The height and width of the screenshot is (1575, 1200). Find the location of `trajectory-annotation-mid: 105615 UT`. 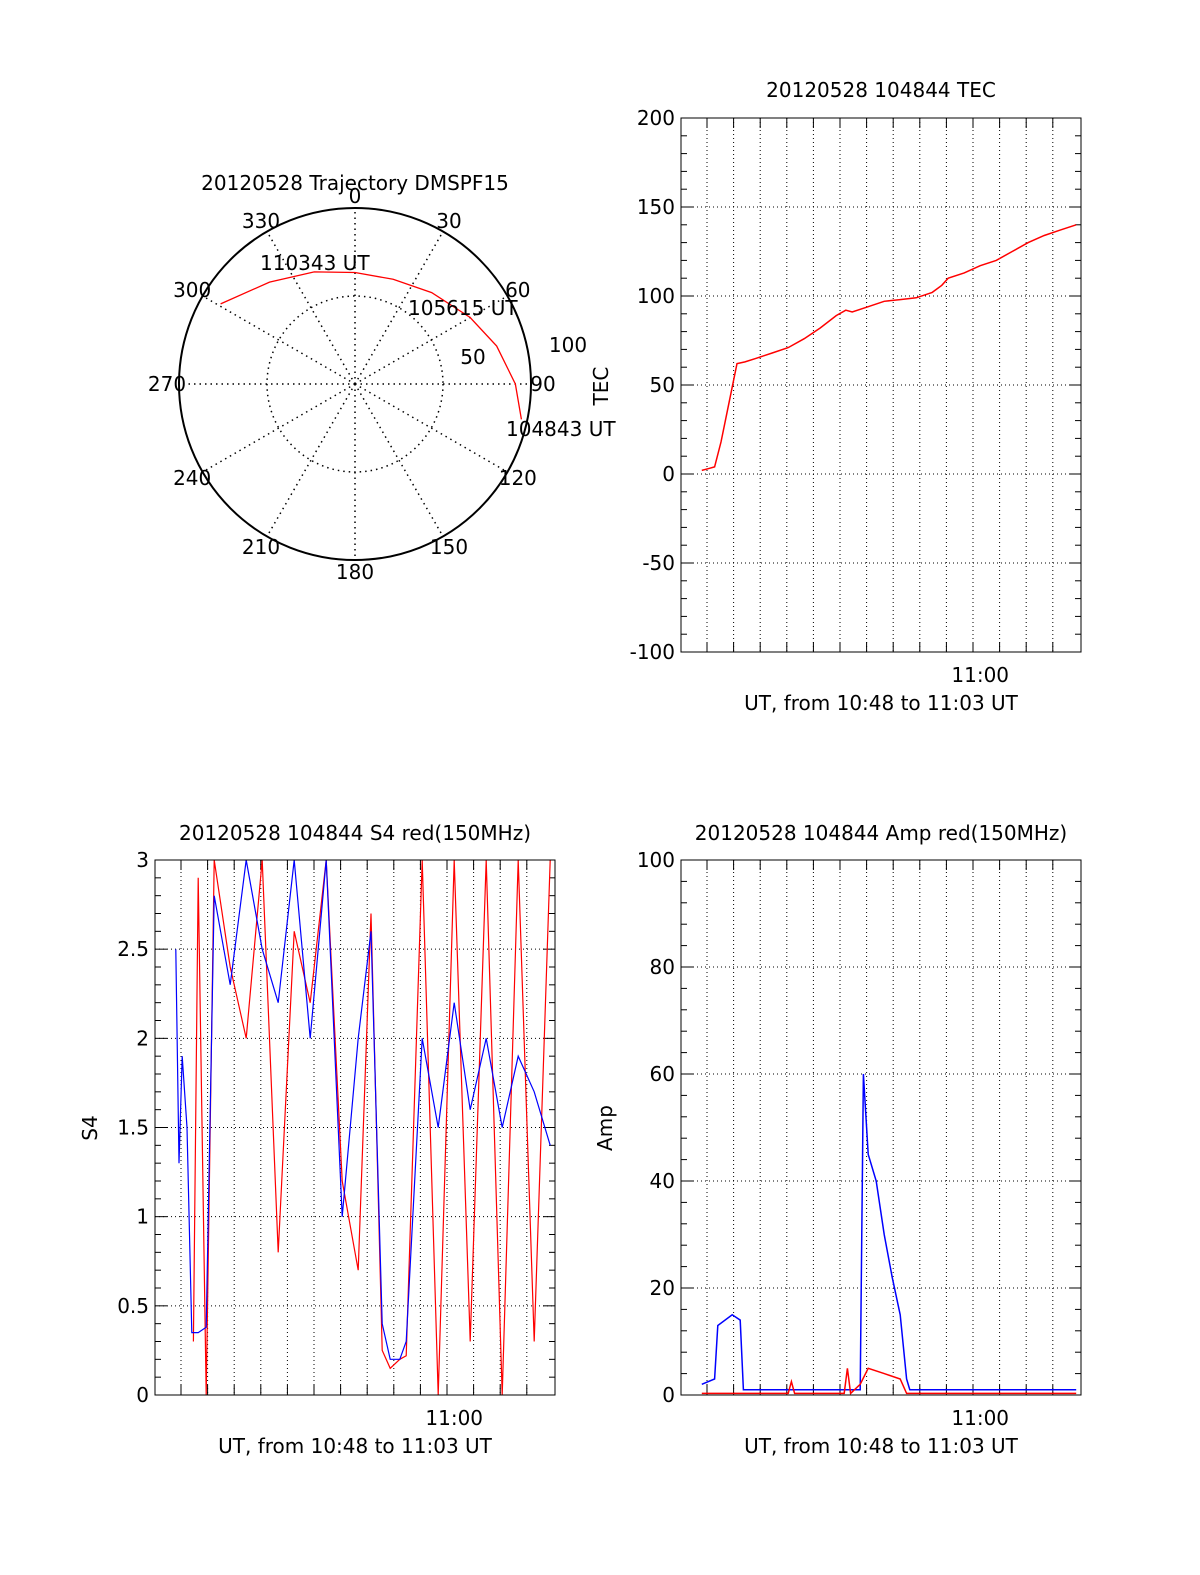

trajectory-annotation-mid: 105615 UT is located at coordinates (463, 308).